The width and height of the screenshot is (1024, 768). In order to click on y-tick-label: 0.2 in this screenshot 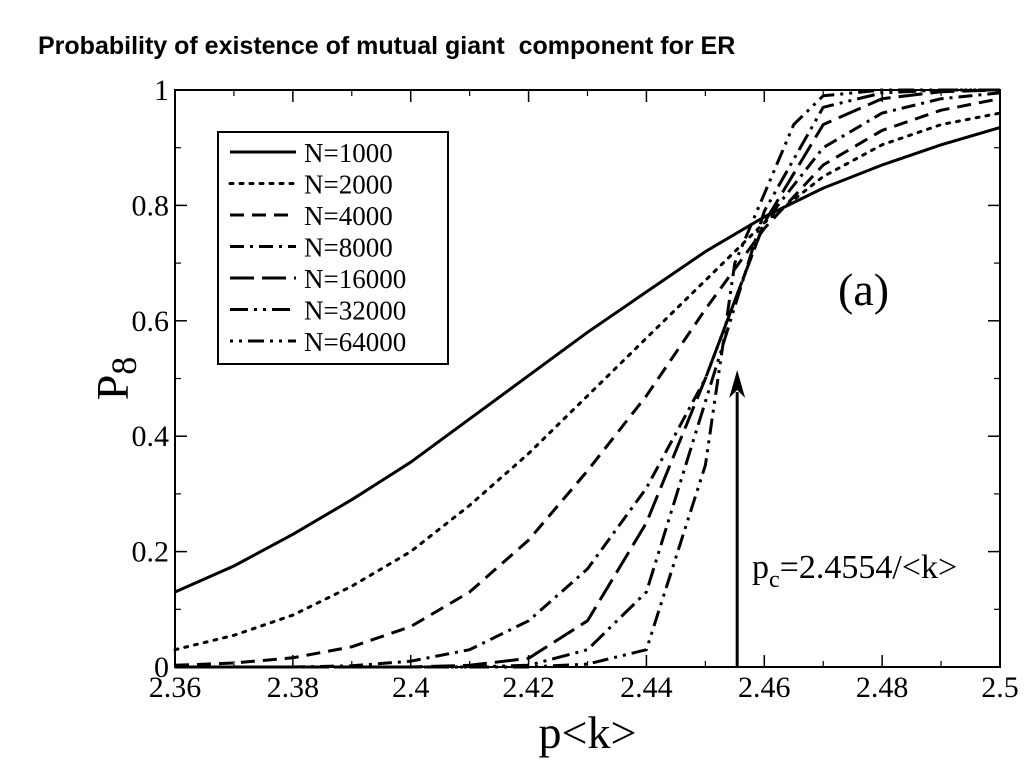, I will do `click(151, 552)`.